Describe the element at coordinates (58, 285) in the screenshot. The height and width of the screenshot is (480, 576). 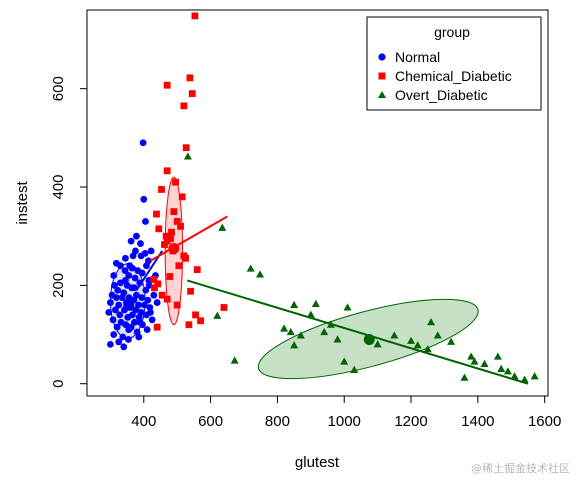
I see `y-tick-label: 200` at that location.